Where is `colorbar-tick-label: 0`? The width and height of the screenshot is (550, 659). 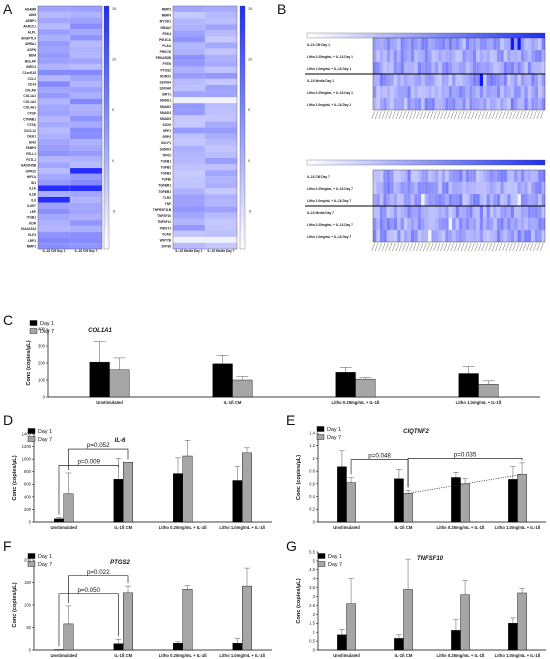
colorbar-tick-label: 0 is located at coordinates (249, 161).